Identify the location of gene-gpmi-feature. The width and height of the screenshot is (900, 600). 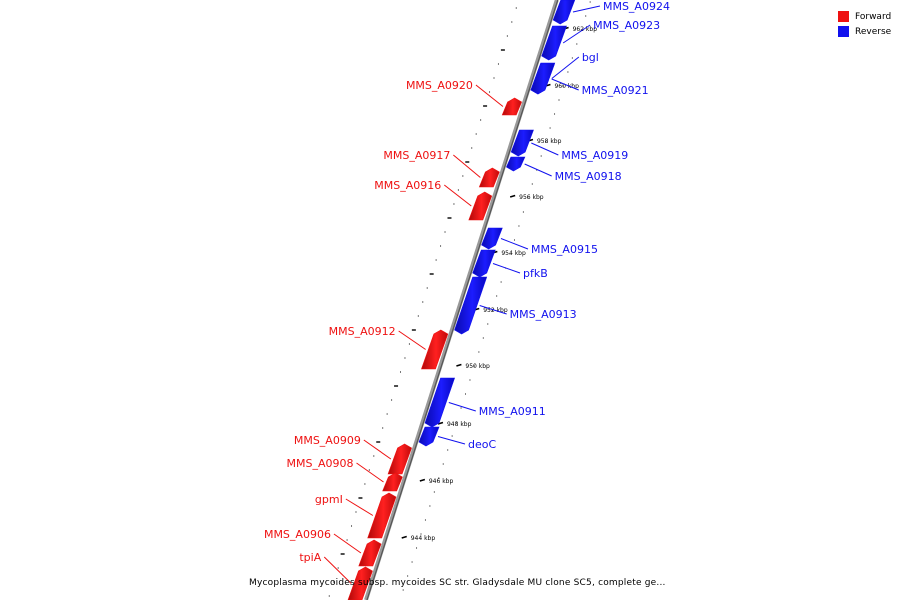
(382, 515).